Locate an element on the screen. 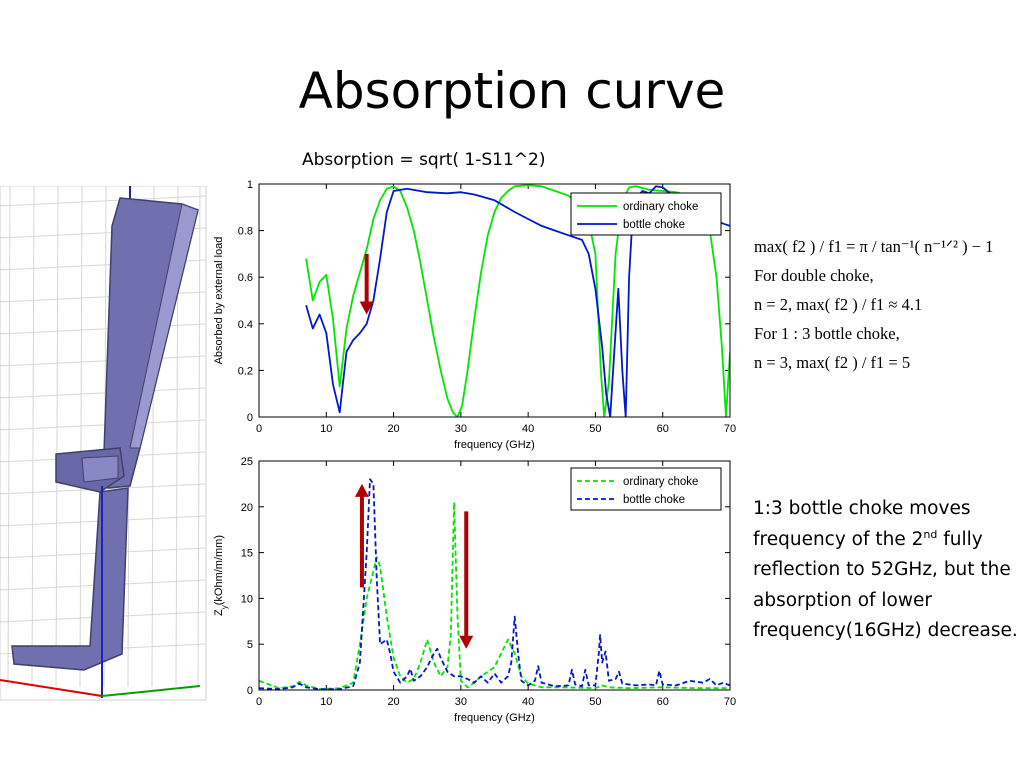 The image size is (1024, 768). page-title: Absorption curve is located at coordinates (512, 91).